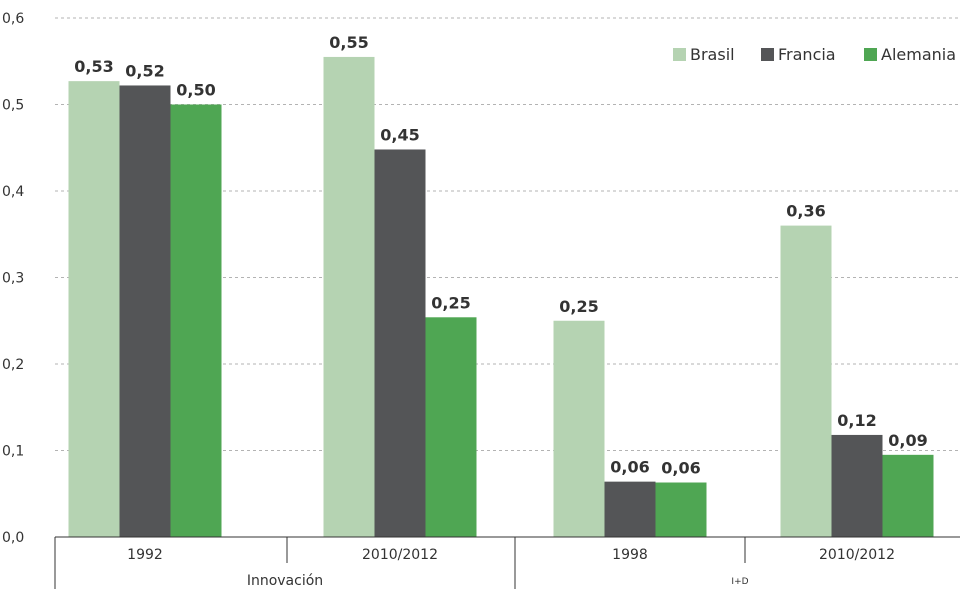 This screenshot has height=589, width=964. I want to click on y-tick-label: 0,6, so click(13, 19).